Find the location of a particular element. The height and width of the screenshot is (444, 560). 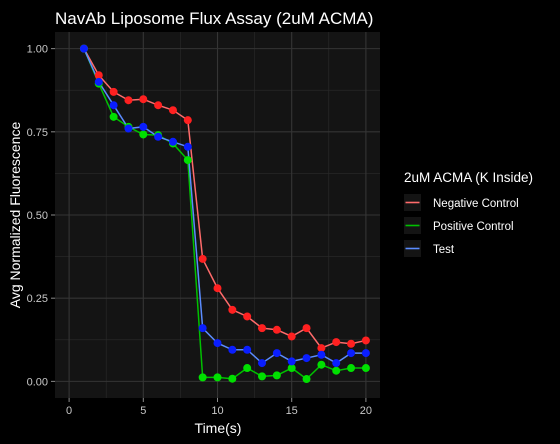

legend-label-positive-control: Positive Control is located at coordinates (473, 227).